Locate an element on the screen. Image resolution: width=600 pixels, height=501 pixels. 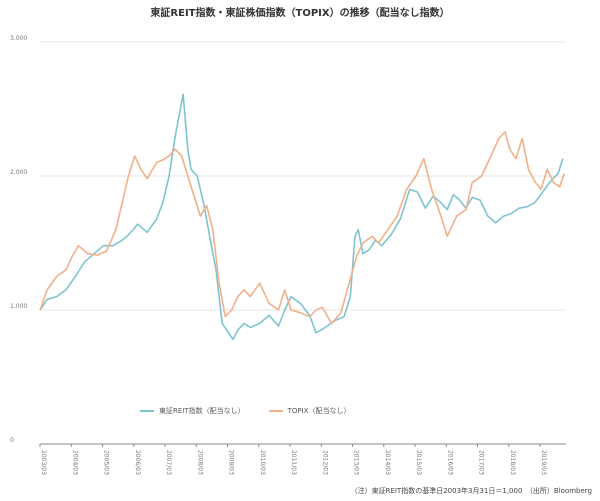
x-tick-label: 2018/03 is located at coordinates (512, 462).